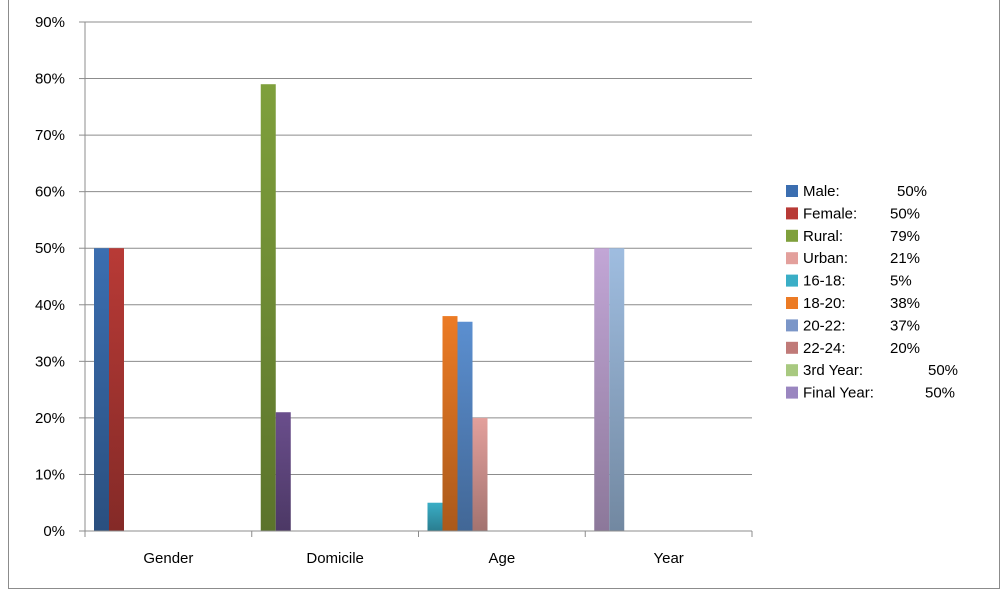 This screenshot has height=592, width=1002. Describe the element at coordinates (50, 305) in the screenshot. I see `y-tick-label: 40%` at that location.